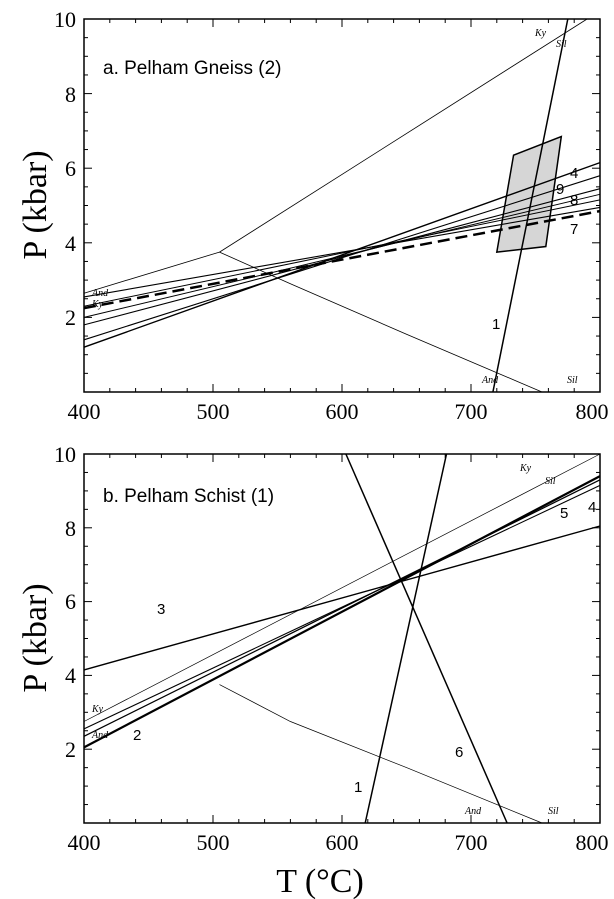 The width and height of the screenshot is (614, 899). Describe the element at coordinates (525, 468) in the screenshot. I see `panel-b-label-ky-top: Ky` at that location.